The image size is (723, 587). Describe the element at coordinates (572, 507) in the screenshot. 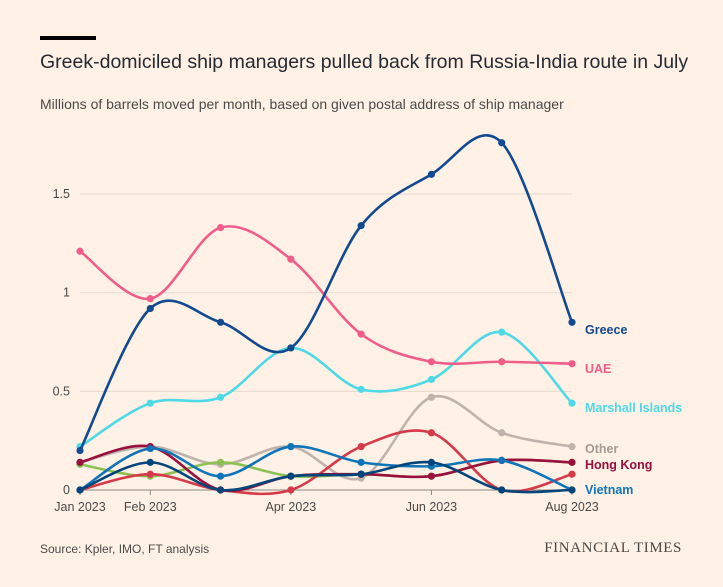

I see `x-tick-label: Aug 2023` at that location.